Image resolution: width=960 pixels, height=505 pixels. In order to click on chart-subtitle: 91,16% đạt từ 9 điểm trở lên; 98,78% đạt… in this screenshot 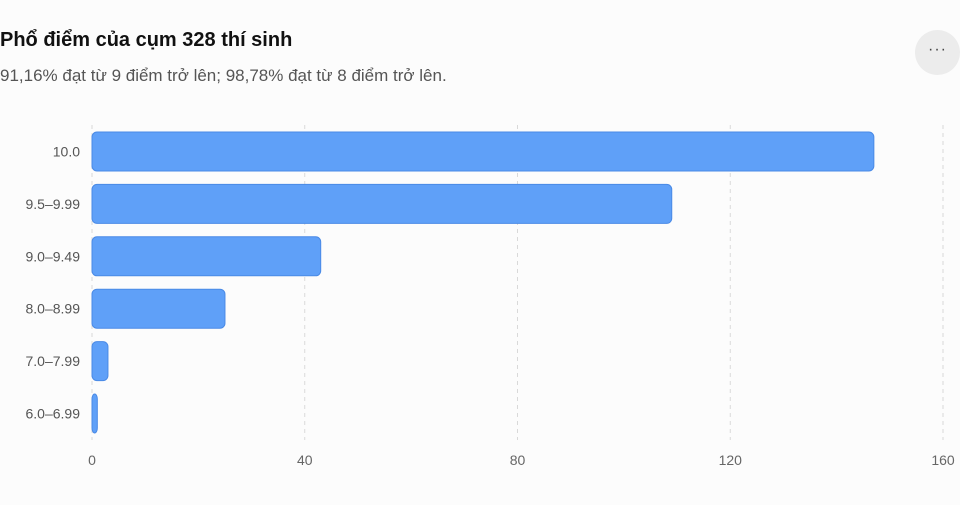, I will do `click(223, 75)`.